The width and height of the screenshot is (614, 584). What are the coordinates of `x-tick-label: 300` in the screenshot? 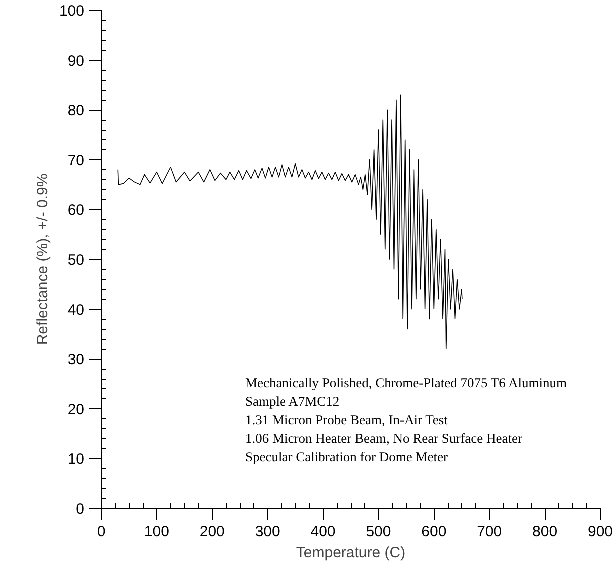 It's located at (267, 532).